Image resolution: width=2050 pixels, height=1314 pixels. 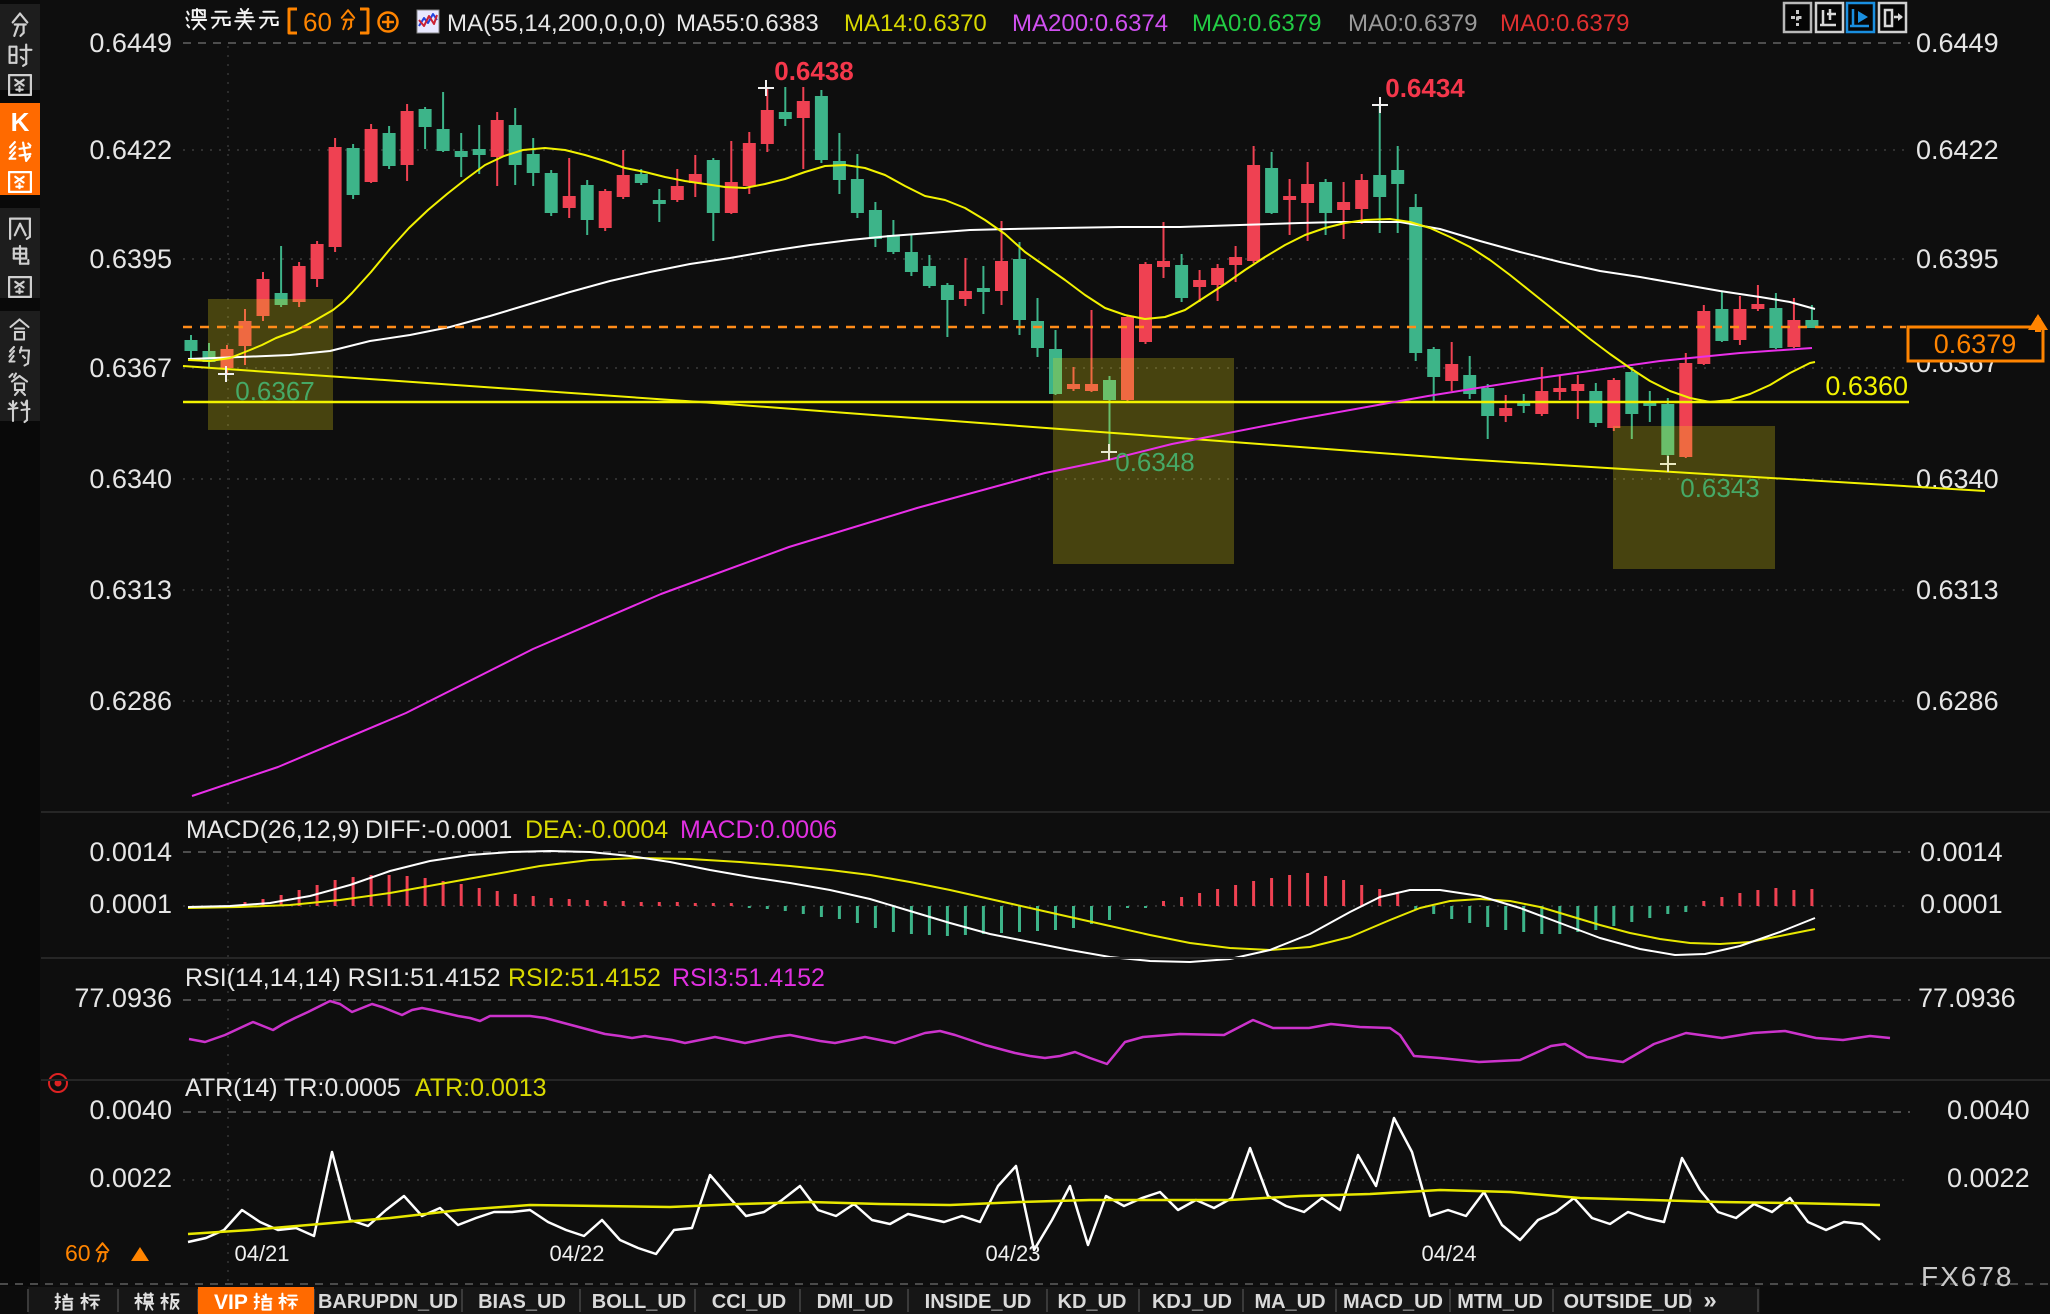 What do you see at coordinates (1012, 1253) in the screenshot?
I see `svg-text: 04/23` at bounding box center [1012, 1253].